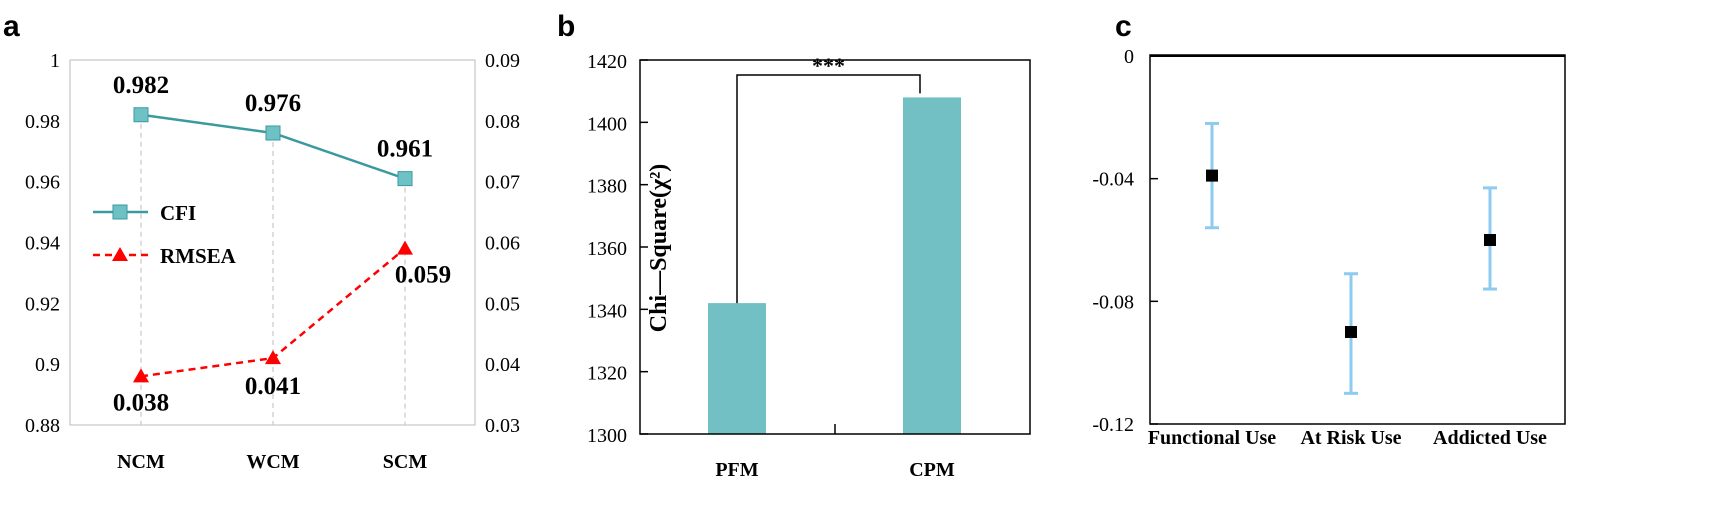 The width and height of the screenshot is (1713, 531). What do you see at coordinates (120, 254) in the screenshot?
I see `legend-rmsea-marker` at bounding box center [120, 254].